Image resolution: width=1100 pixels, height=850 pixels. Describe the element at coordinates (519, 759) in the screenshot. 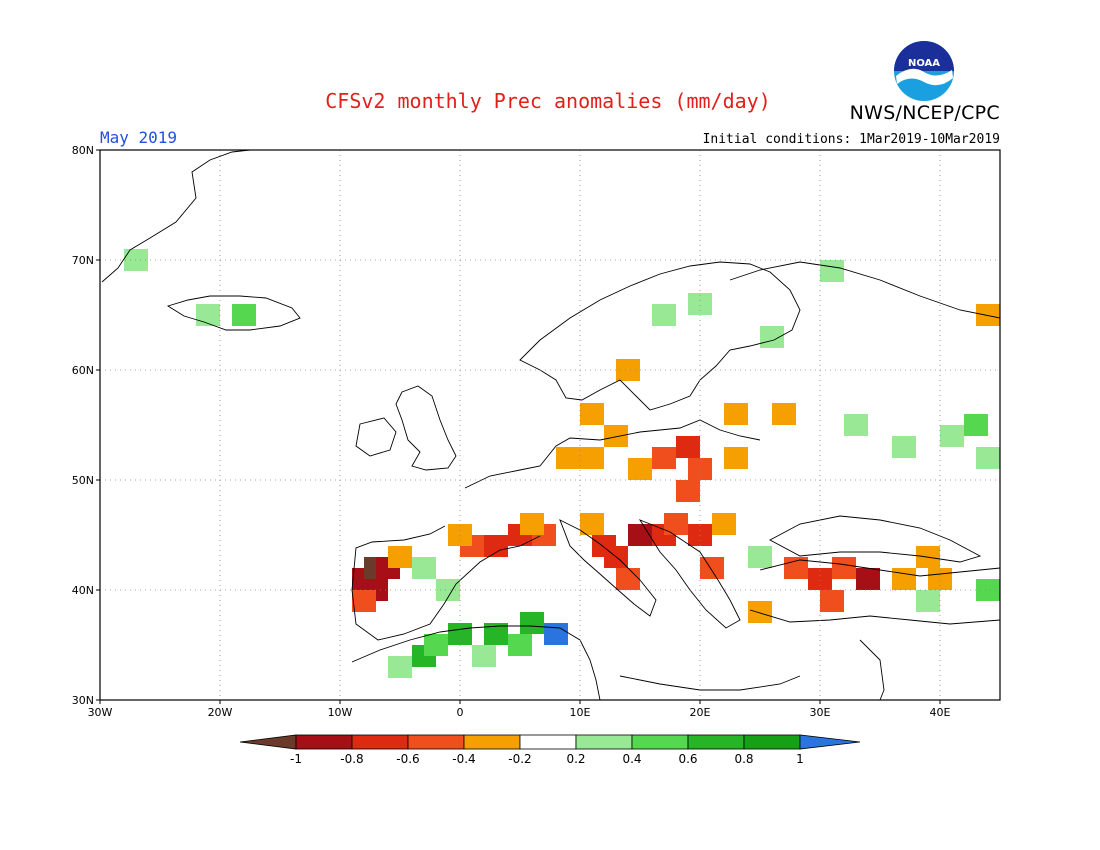

I see `colorbar-tick-label: -0.2` at that location.